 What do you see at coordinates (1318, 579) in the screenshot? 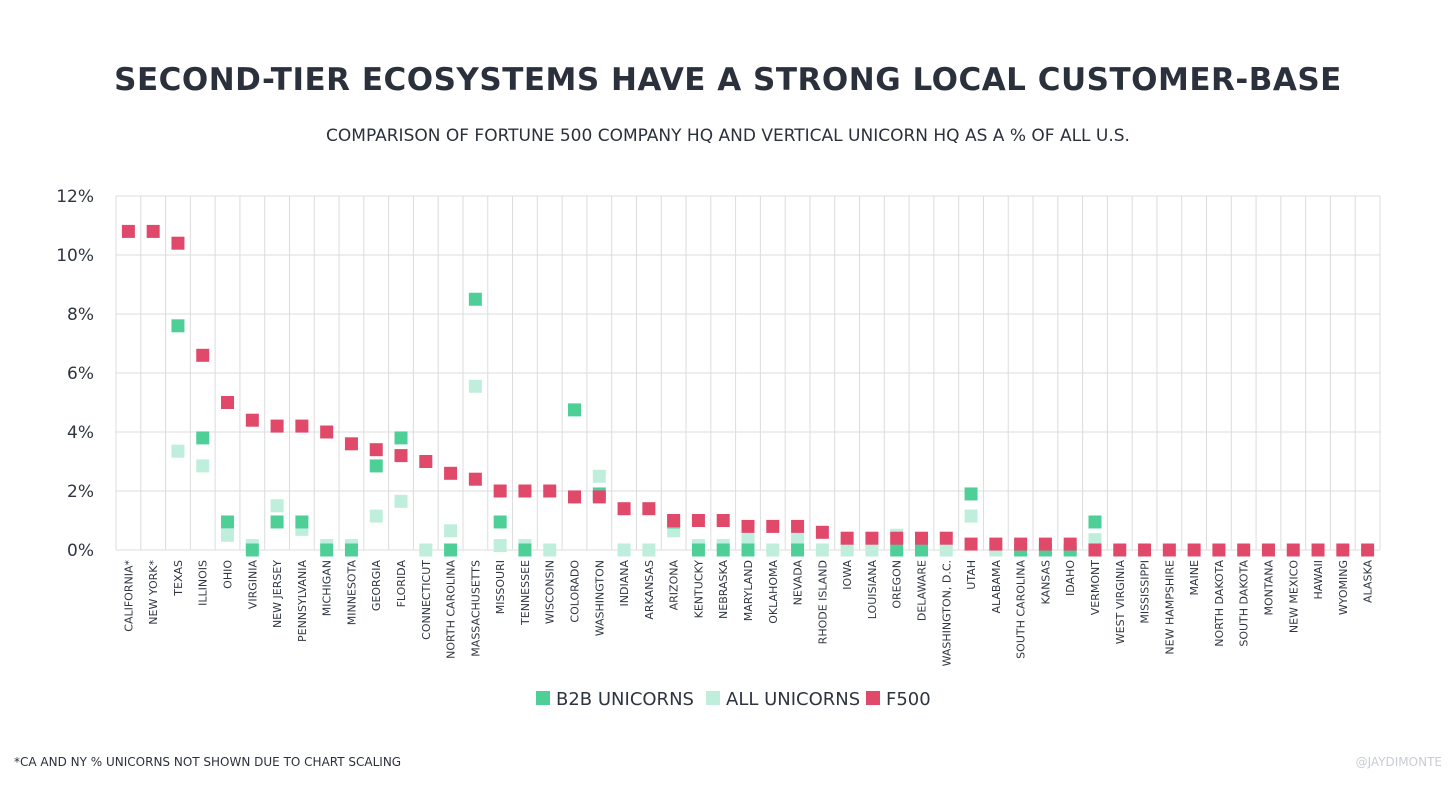
I see `x-tick-label: HAWAII` at bounding box center [1318, 579].